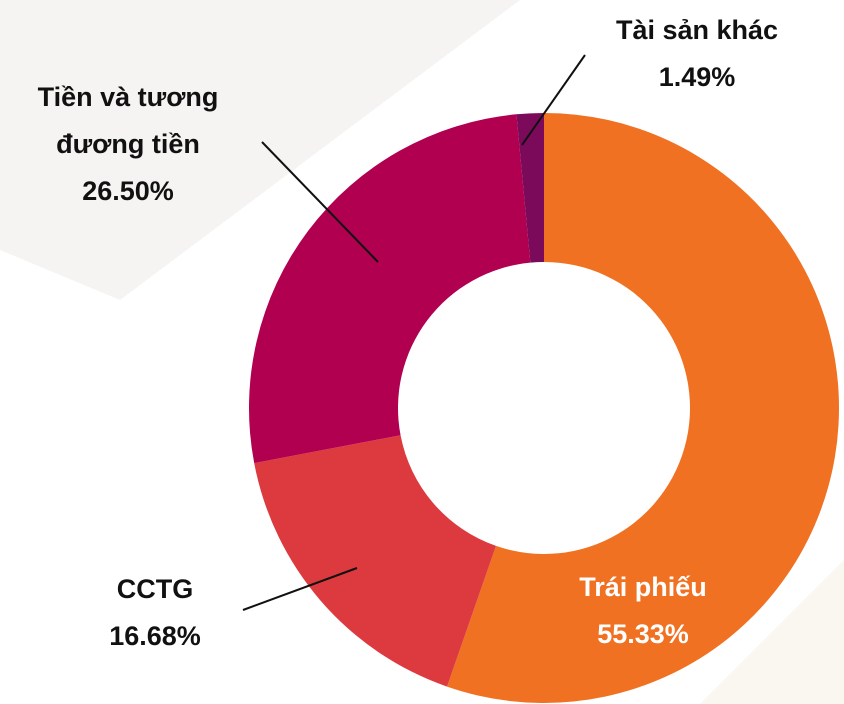  Describe the element at coordinates (155, 613) in the screenshot. I see `slice-label: CCTG 16.68%` at that location.